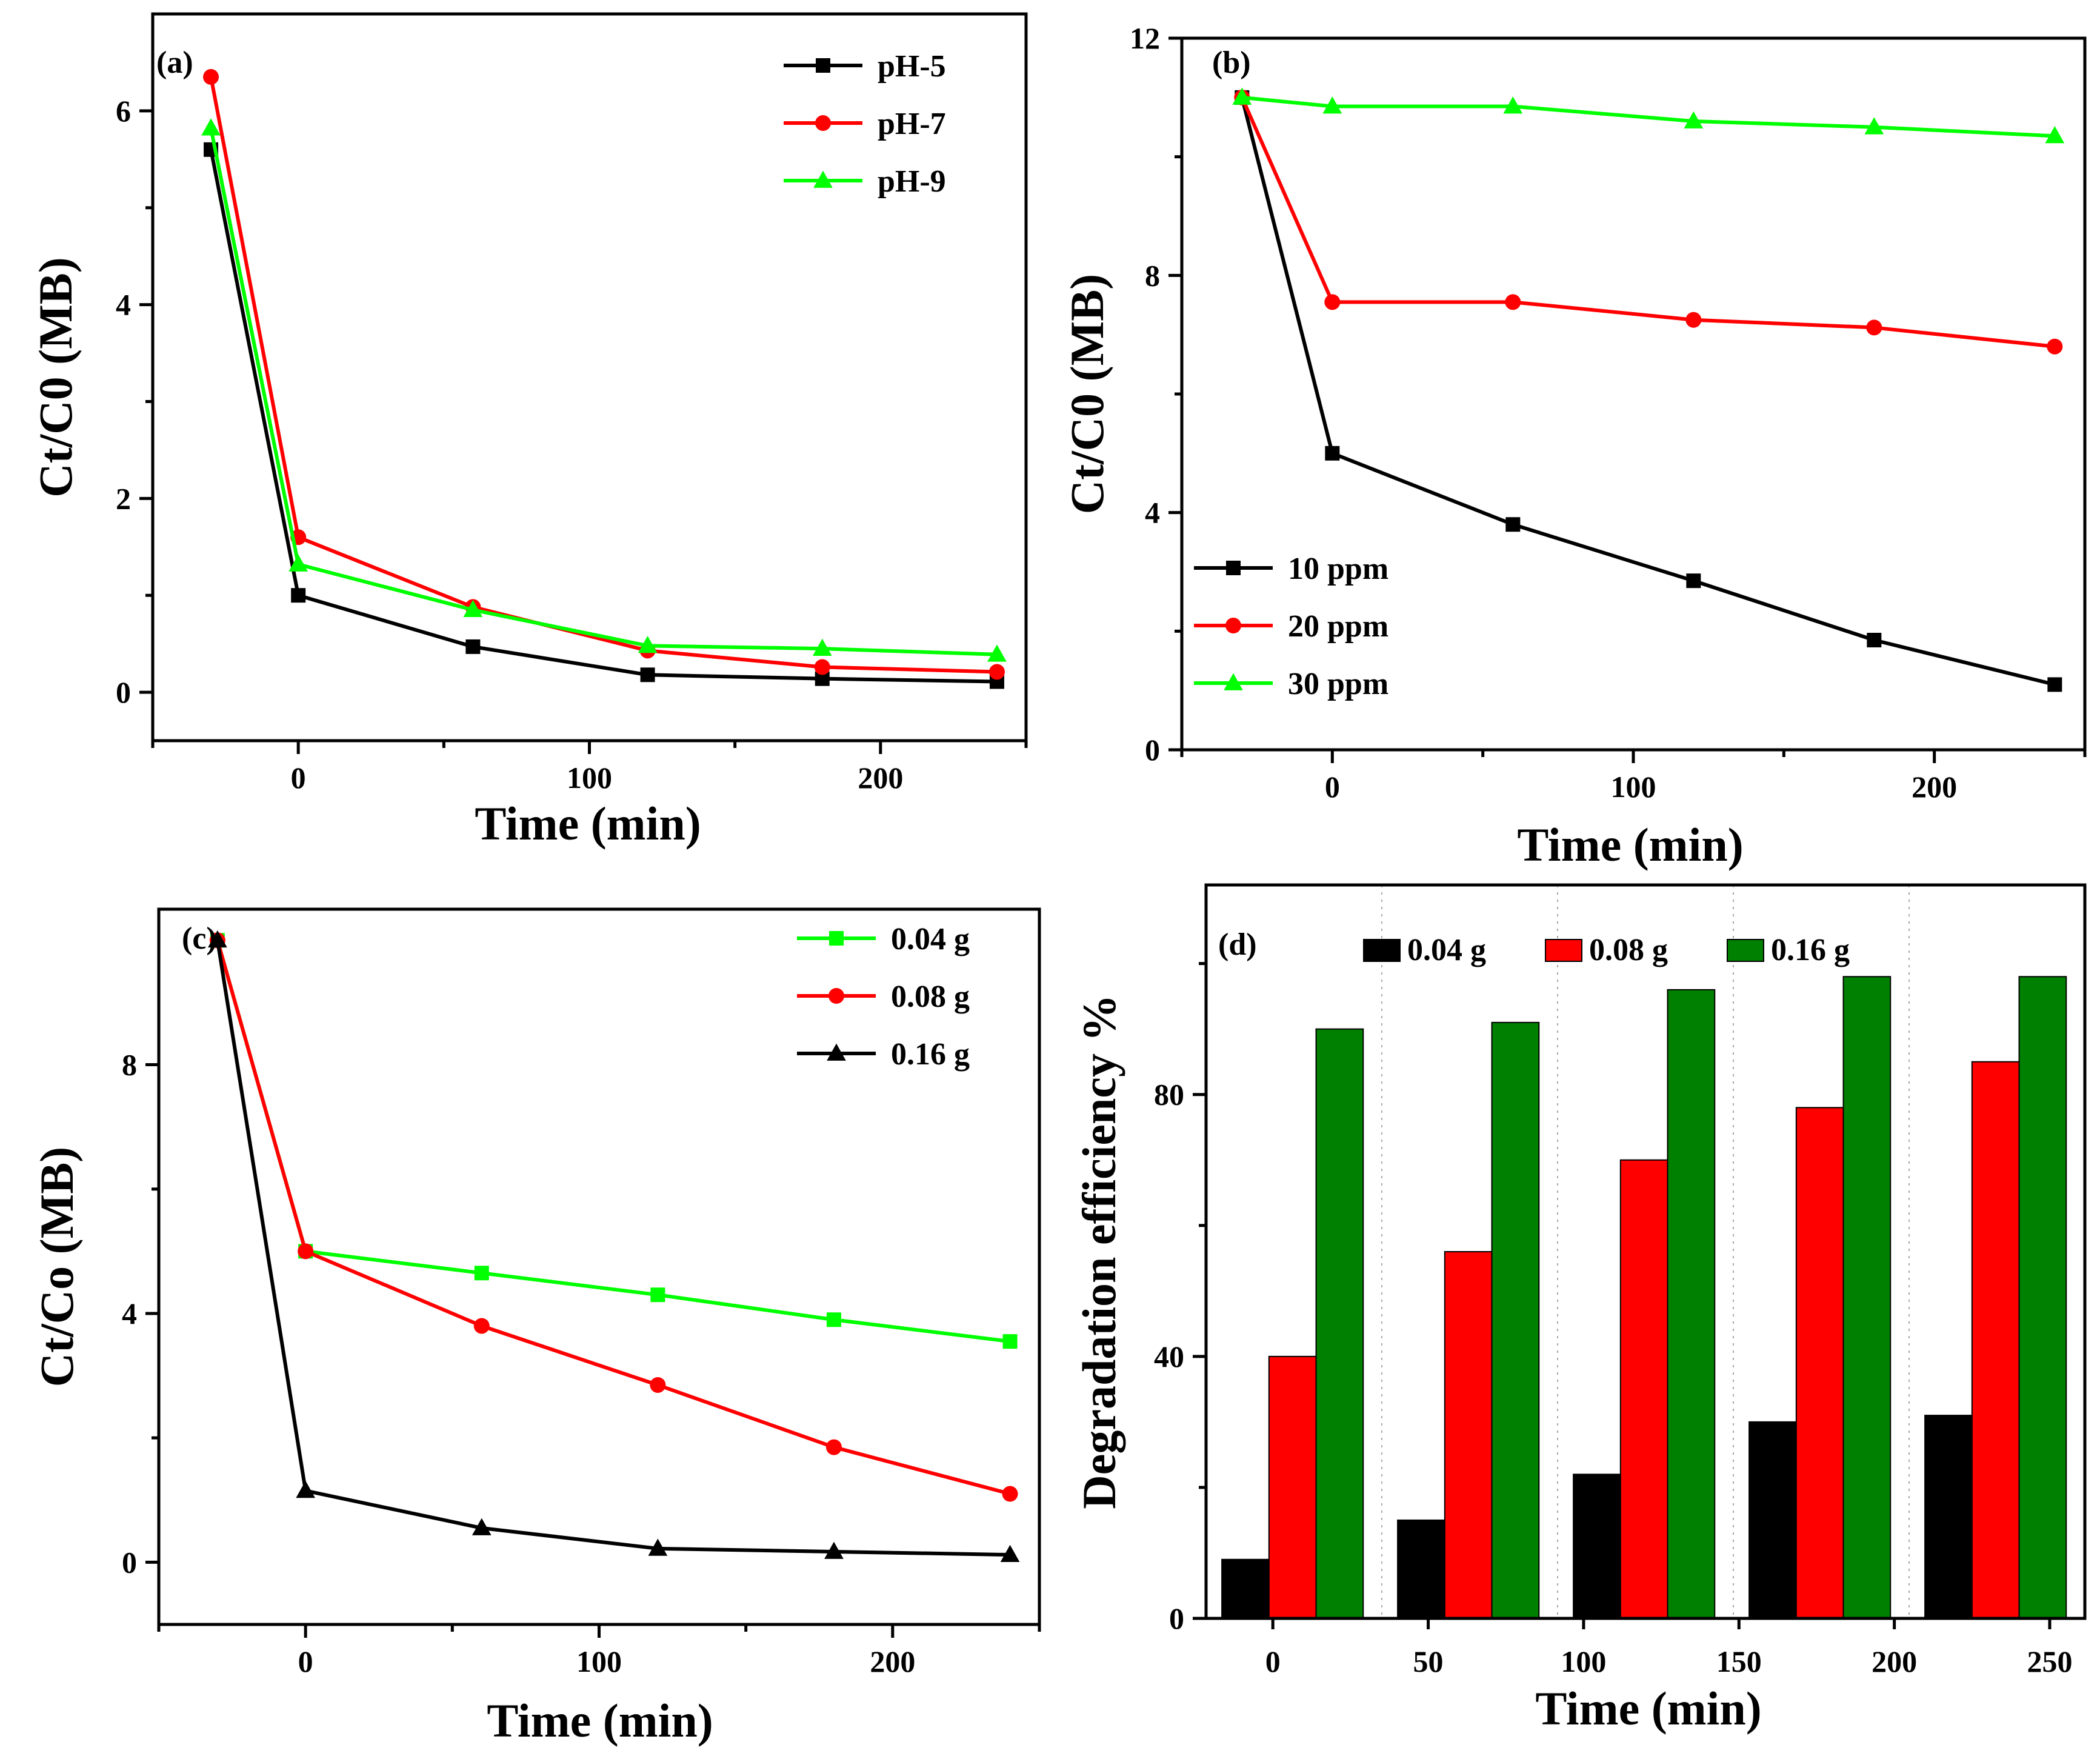 Image resolution: width=2100 pixels, height=1759 pixels. I want to click on bar-series-0.16-g, so click(1691, 1298).